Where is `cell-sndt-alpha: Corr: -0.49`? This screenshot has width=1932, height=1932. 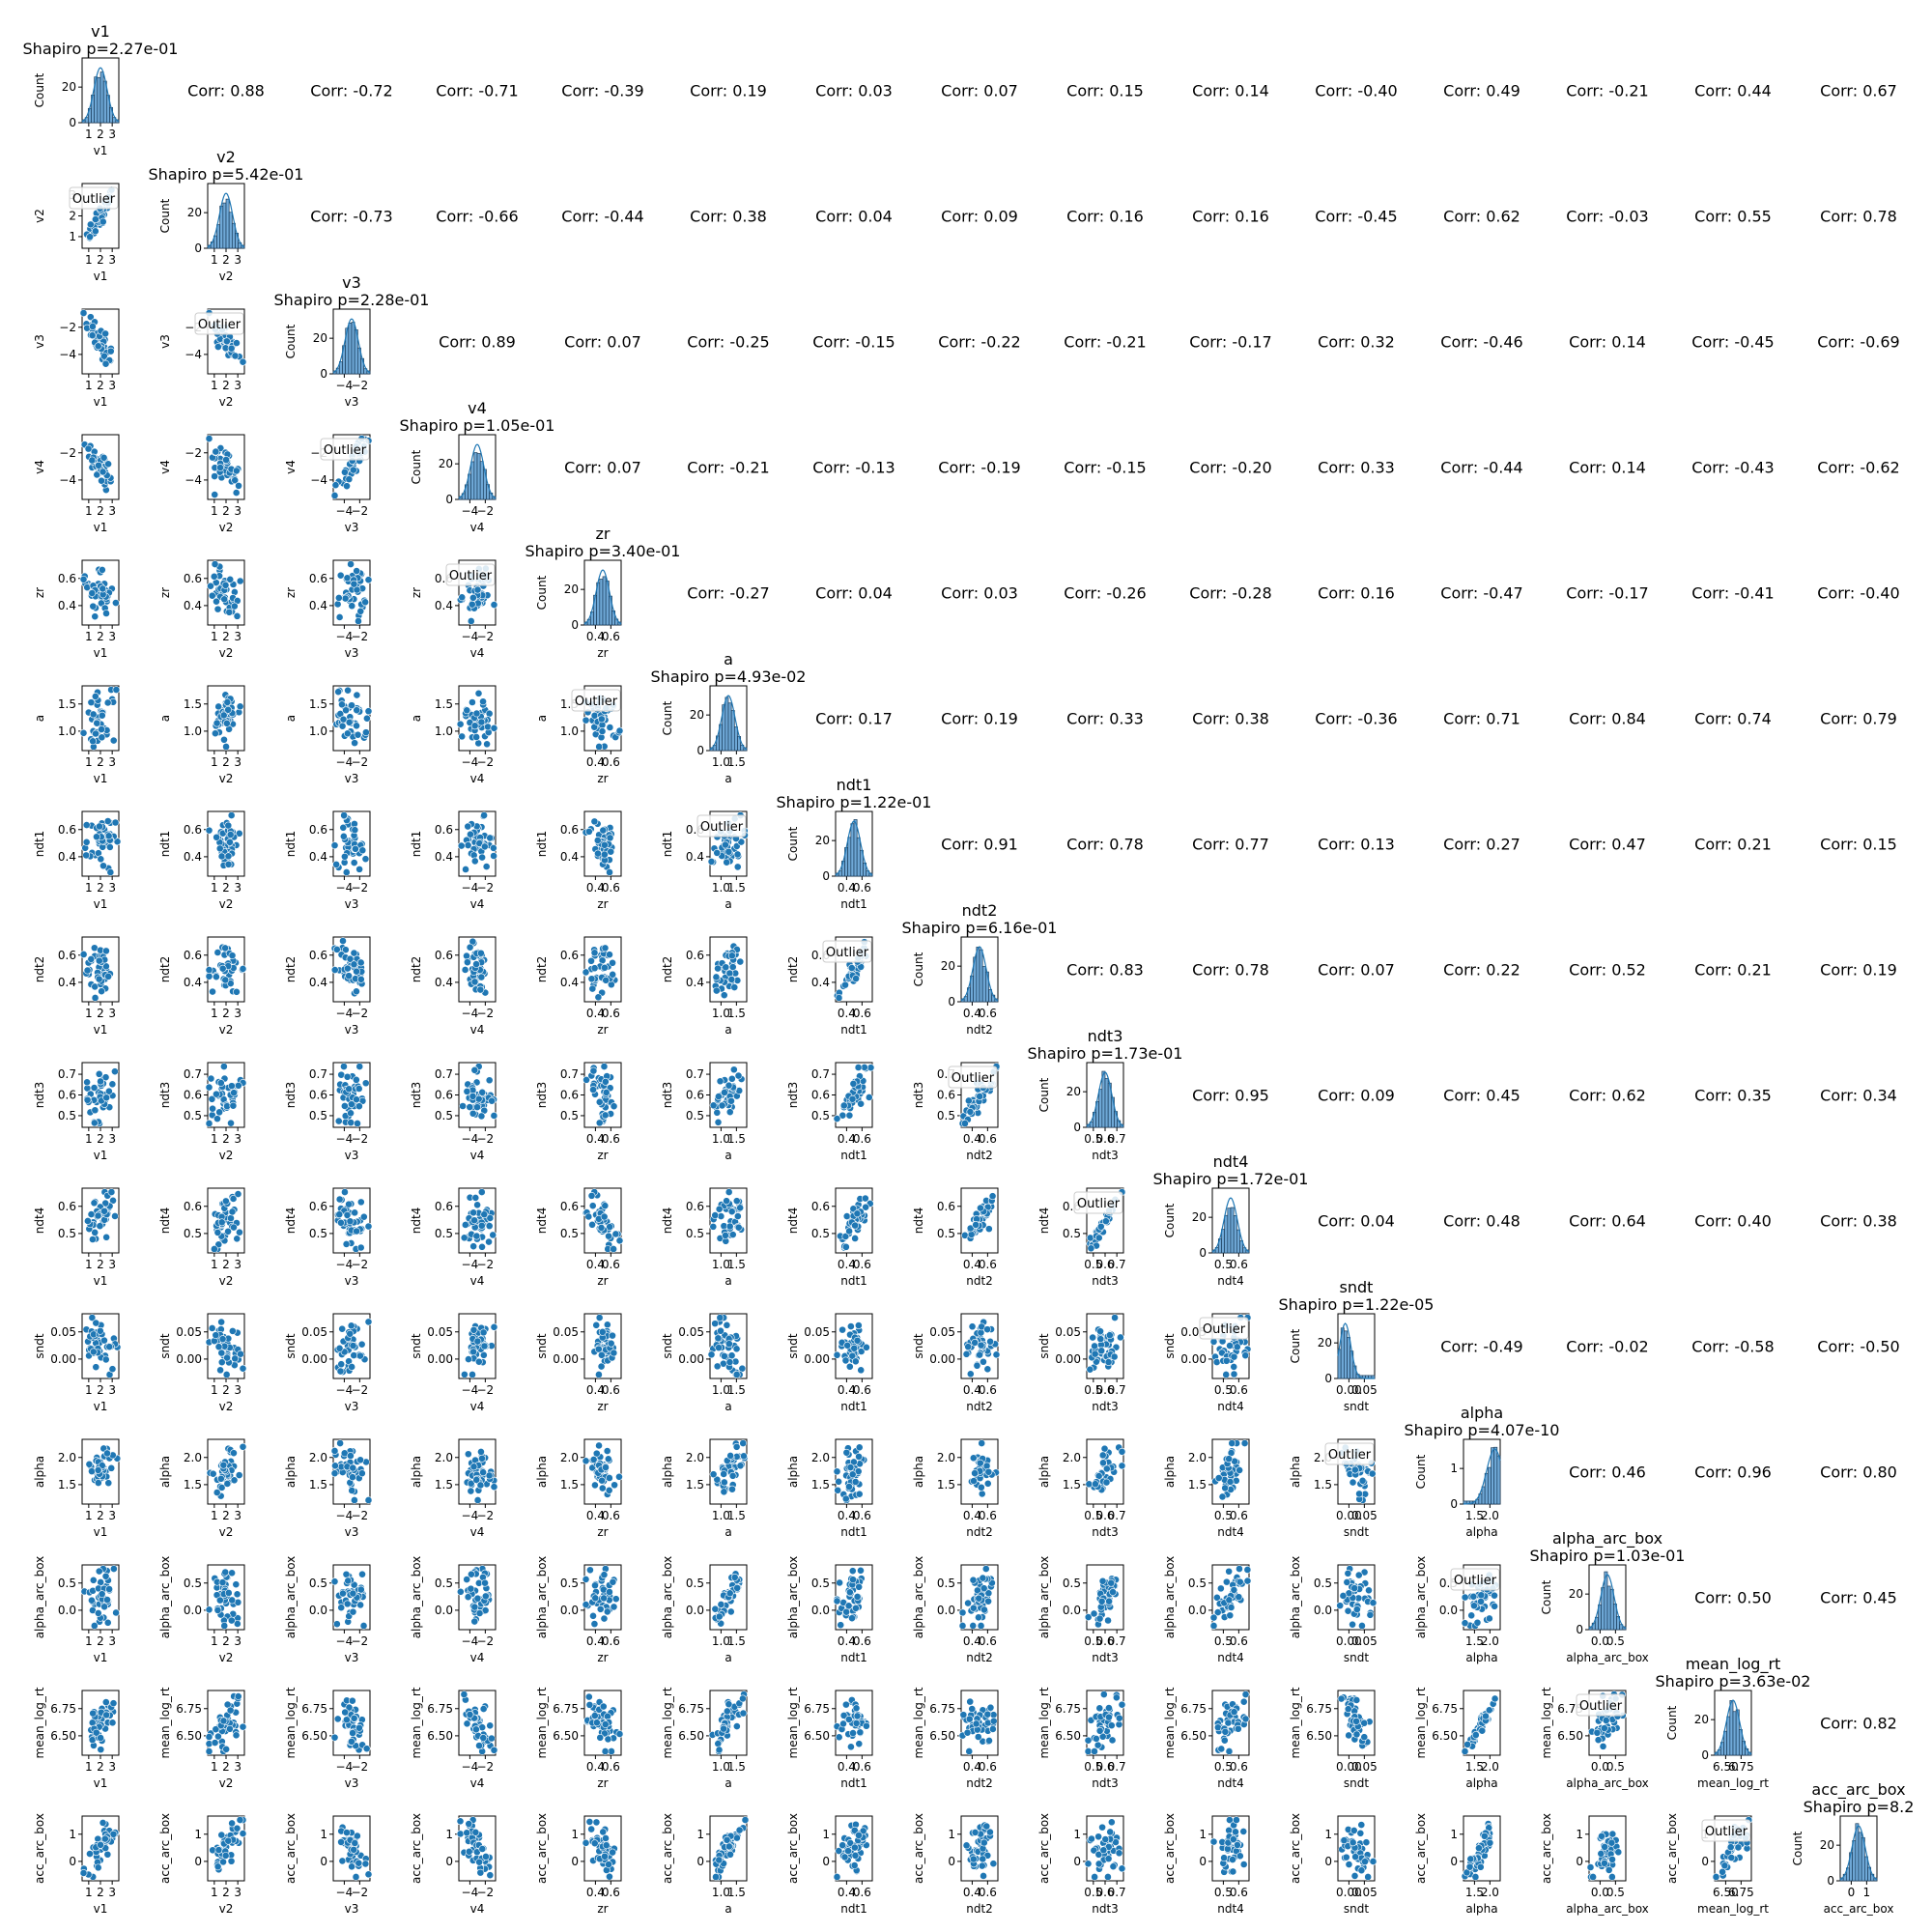 cell-sndt-alpha: Corr: -0.49 is located at coordinates (1481, 1347).